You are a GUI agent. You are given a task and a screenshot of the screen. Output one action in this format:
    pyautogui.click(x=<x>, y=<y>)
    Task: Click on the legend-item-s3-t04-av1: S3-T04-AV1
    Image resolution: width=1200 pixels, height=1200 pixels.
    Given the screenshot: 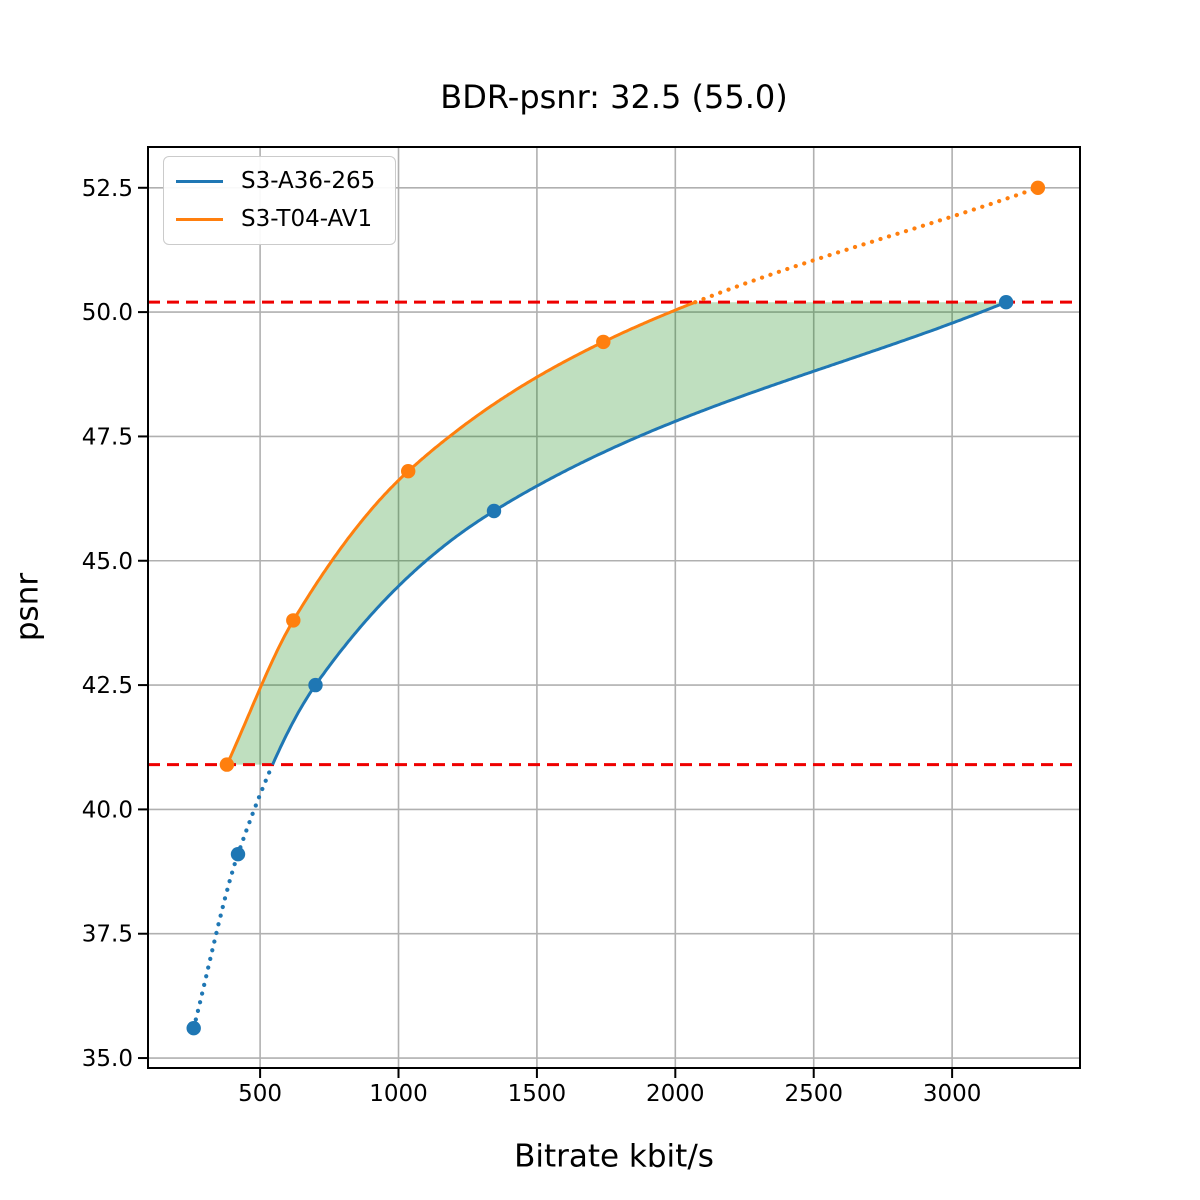 What is the action you would take?
    pyautogui.click(x=275, y=219)
    